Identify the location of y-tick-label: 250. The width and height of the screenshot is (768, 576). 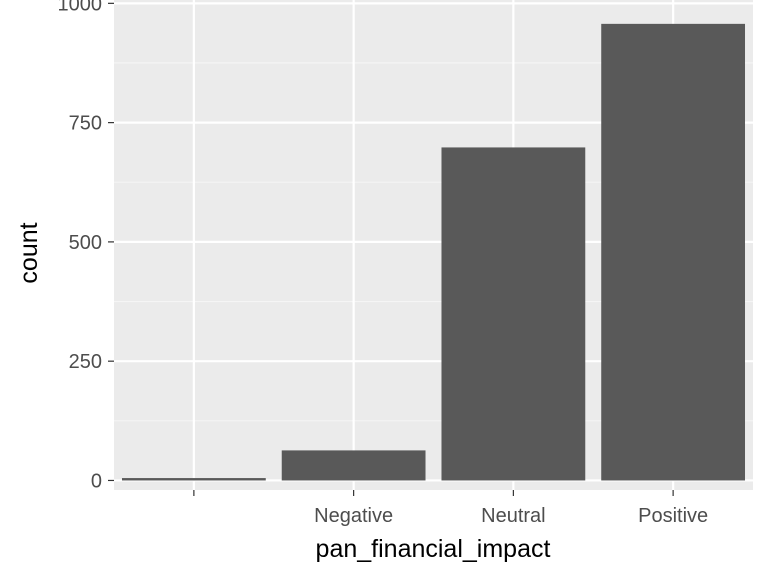
(85, 362).